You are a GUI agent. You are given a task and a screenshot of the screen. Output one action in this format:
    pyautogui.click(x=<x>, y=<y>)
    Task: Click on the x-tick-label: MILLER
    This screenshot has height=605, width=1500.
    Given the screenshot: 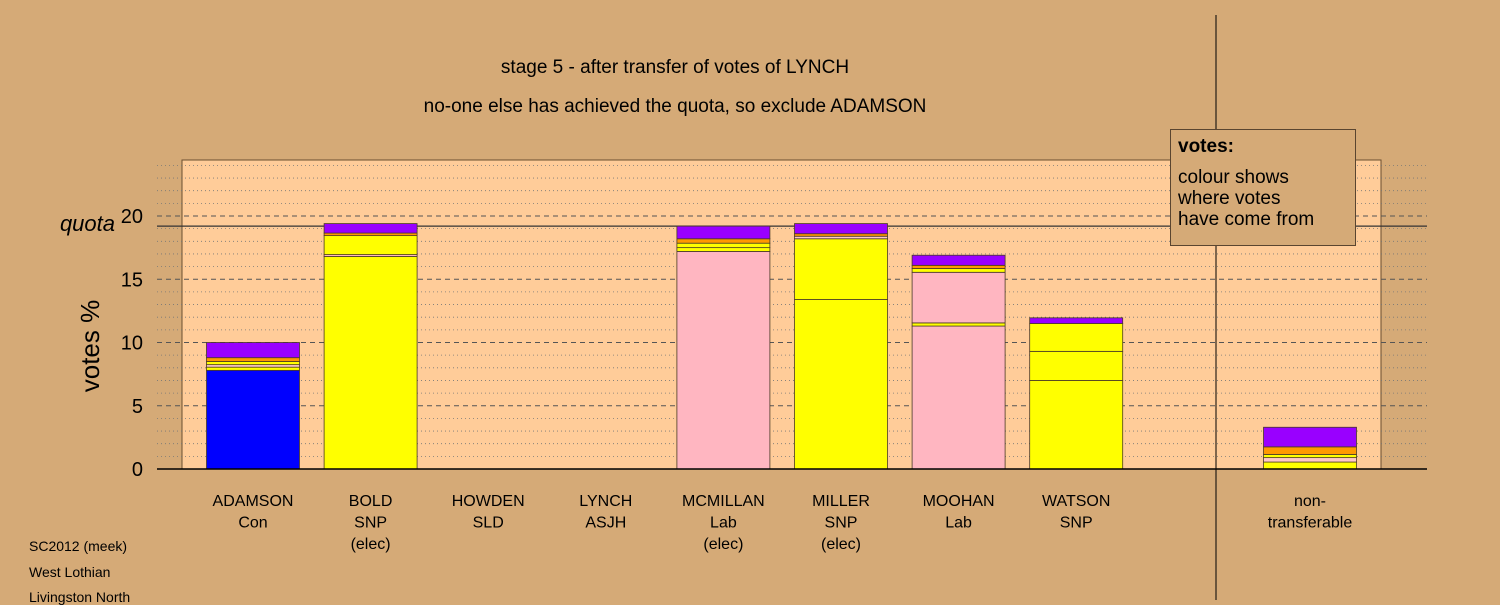 What is the action you would take?
    pyautogui.click(x=841, y=501)
    